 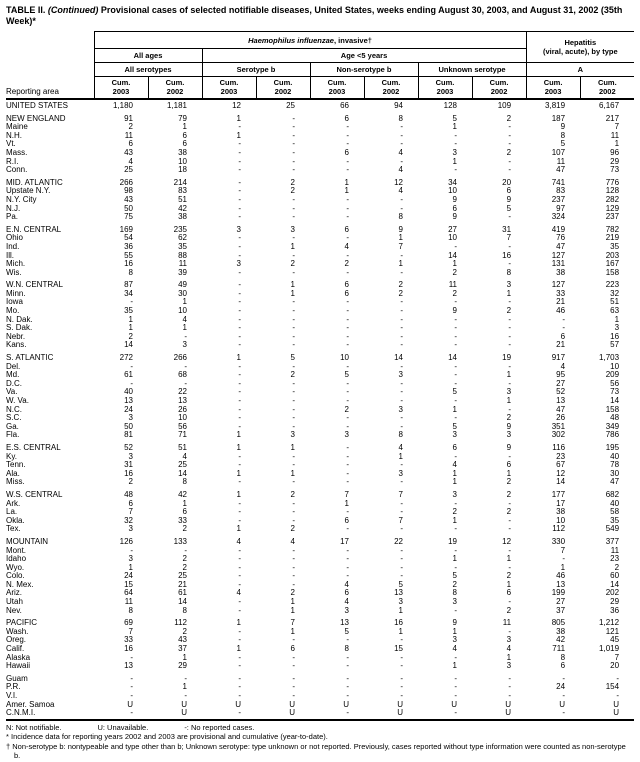 I want to click on area-cell: Ga., so click(x=12, y=426).